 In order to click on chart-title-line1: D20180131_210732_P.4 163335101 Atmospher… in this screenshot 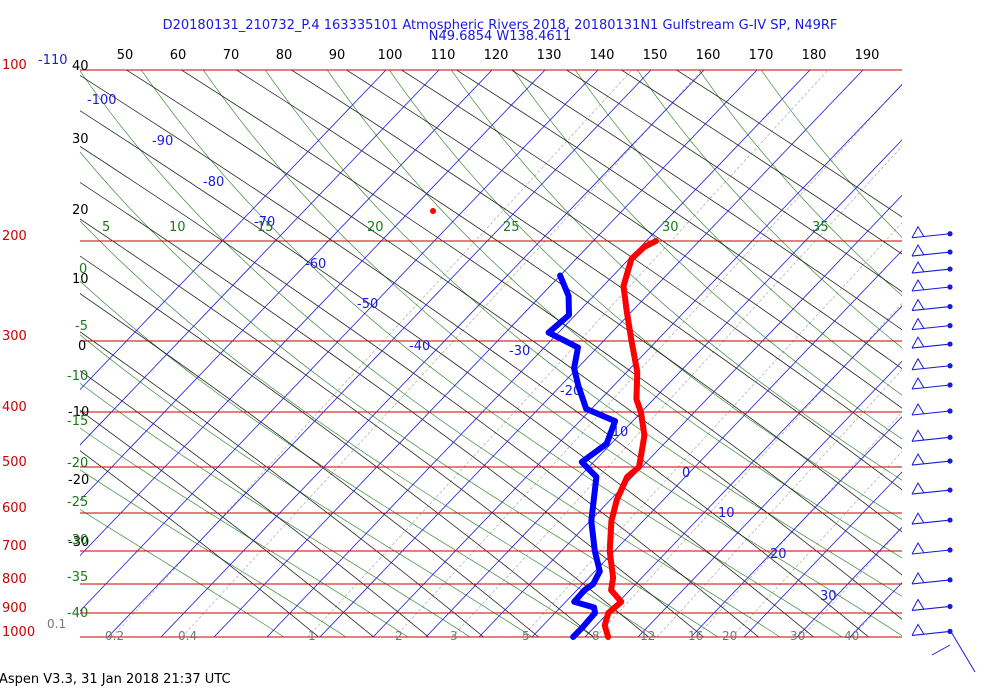, I will do `click(500, 25)`.